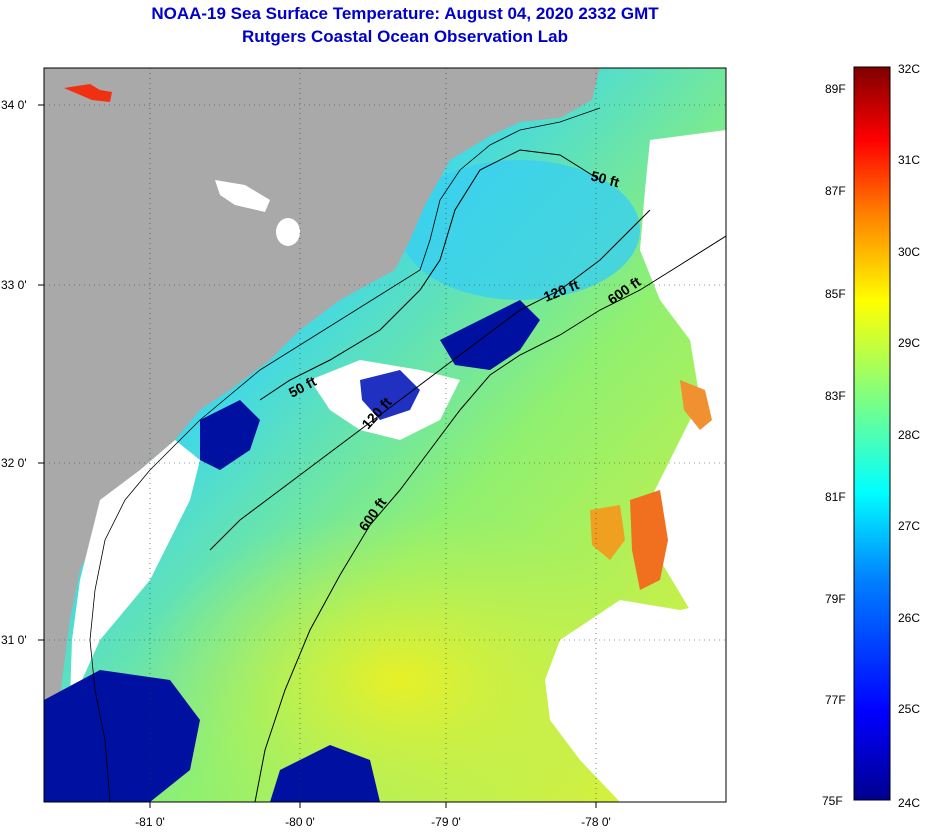 Image resolution: width=936 pixels, height=832 pixels. I want to click on colorbar-f-89: 89F, so click(835, 89).